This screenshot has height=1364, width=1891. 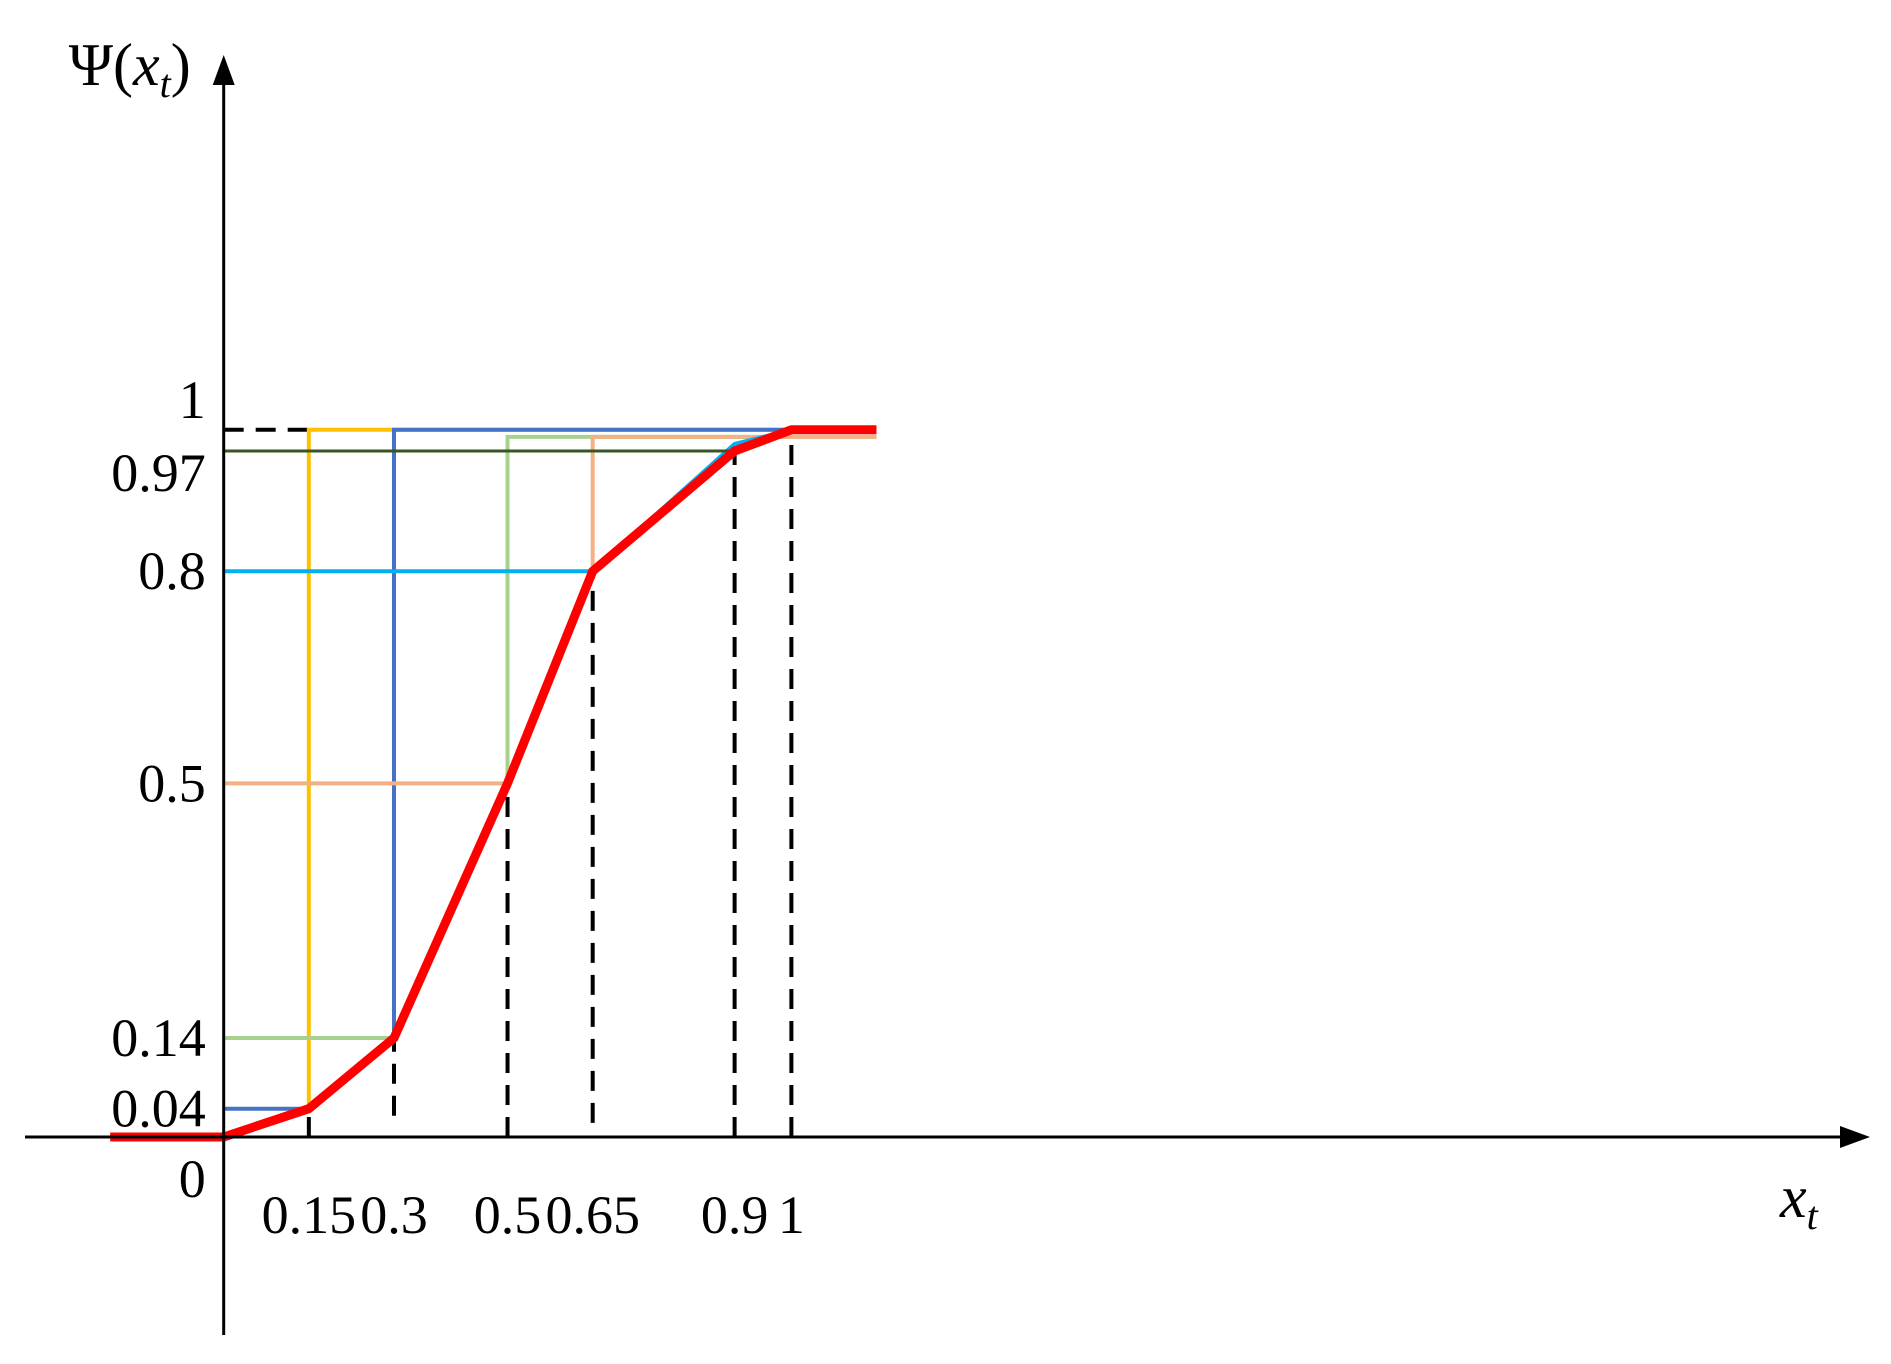 I want to click on x-tick-label-4: 0.9, so click(x=735, y=1215).